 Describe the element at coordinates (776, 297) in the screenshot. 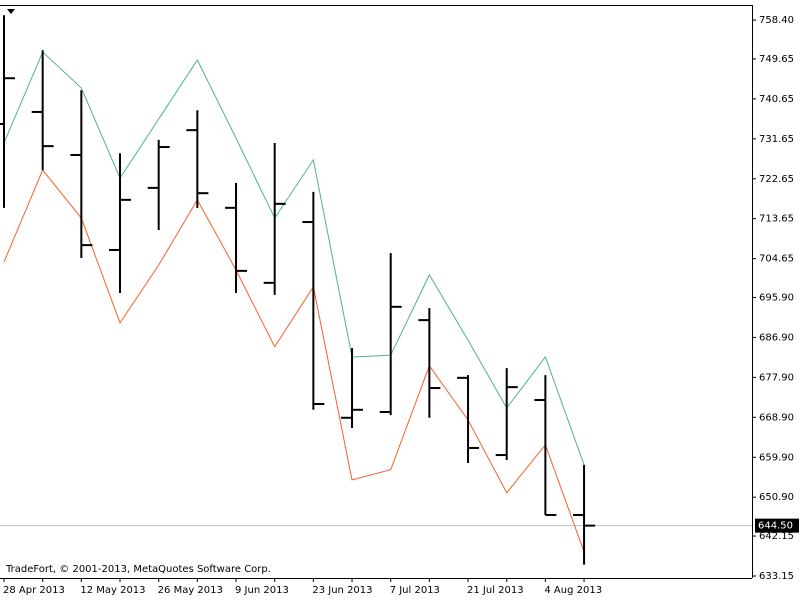

I see `y-tick-label: 695.90` at that location.